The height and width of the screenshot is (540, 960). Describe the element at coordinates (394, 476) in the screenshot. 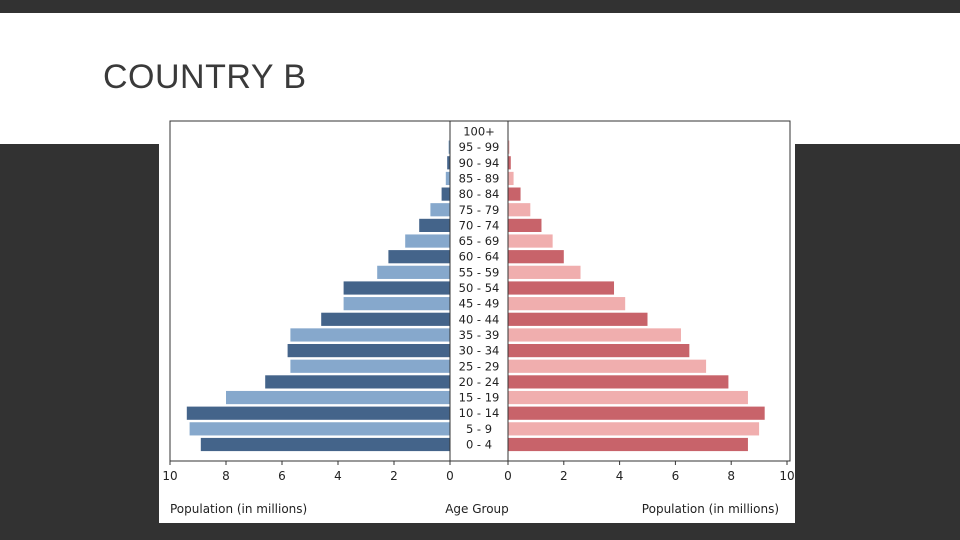

I see `left-tick-label: 2` at that location.